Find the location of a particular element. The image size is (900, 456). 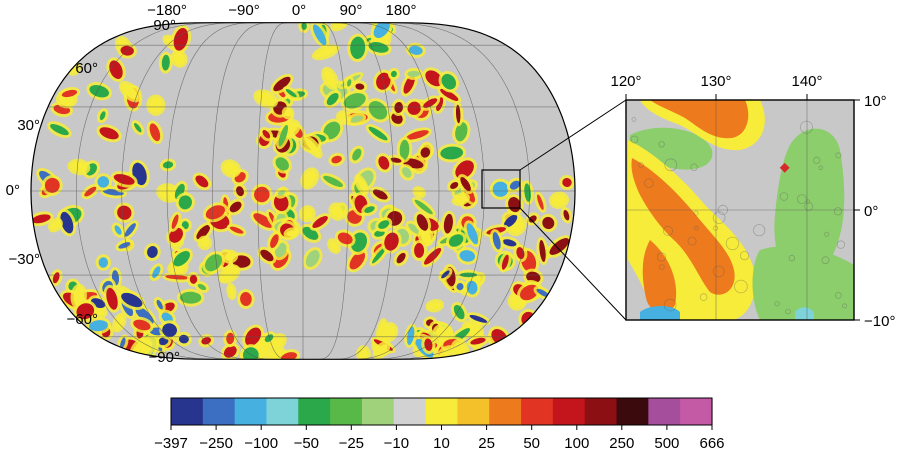

inset-blue-spot is located at coordinates (660, 313).